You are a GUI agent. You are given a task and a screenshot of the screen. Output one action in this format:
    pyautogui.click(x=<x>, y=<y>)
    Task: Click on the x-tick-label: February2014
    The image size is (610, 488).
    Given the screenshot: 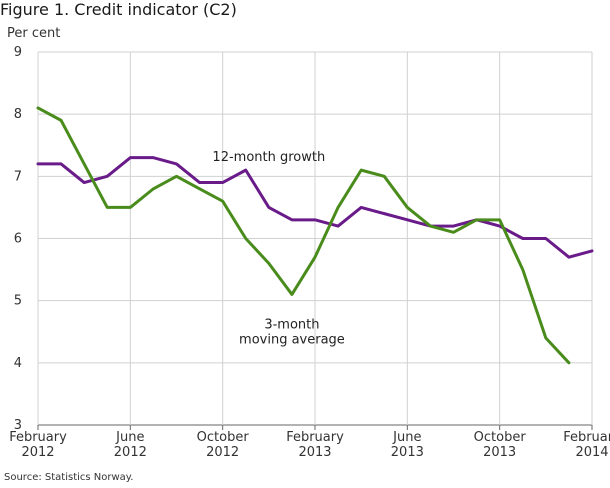 What is the action you would take?
    pyautogui.click(x=586, y=445)
    